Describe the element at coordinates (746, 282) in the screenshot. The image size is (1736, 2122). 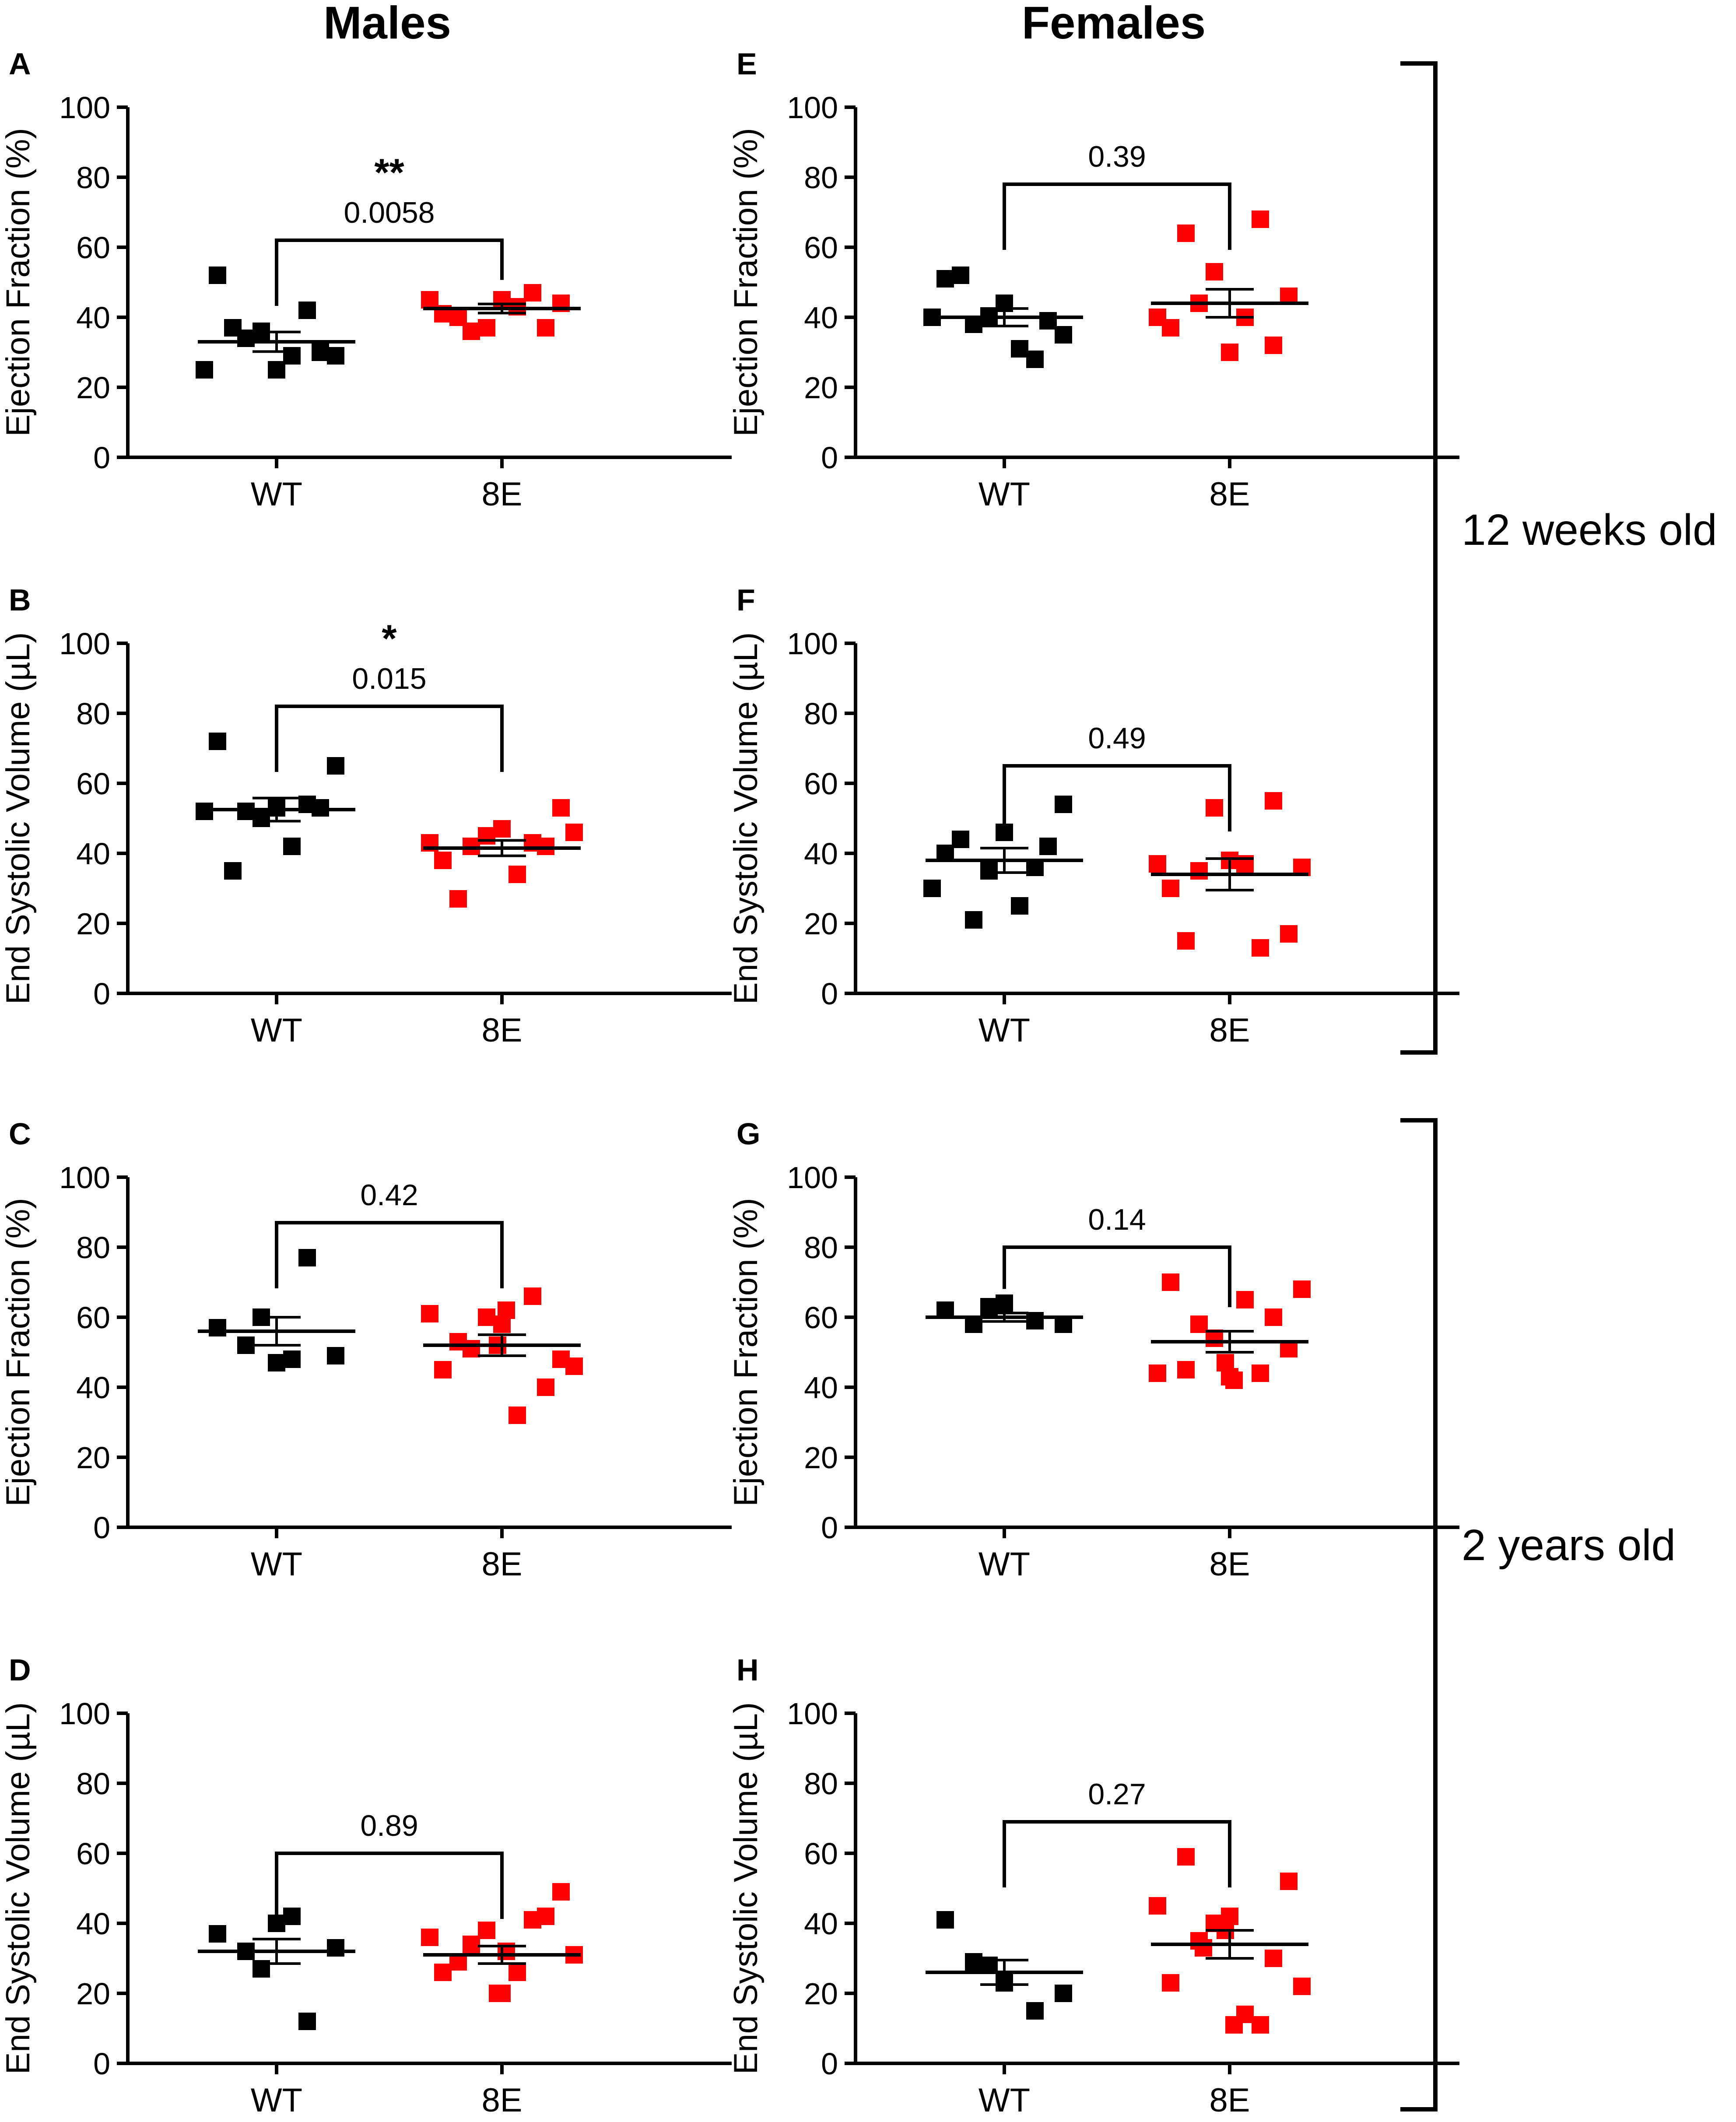
I see `y-axis-label: Ejection Fraction (%)` at that location.